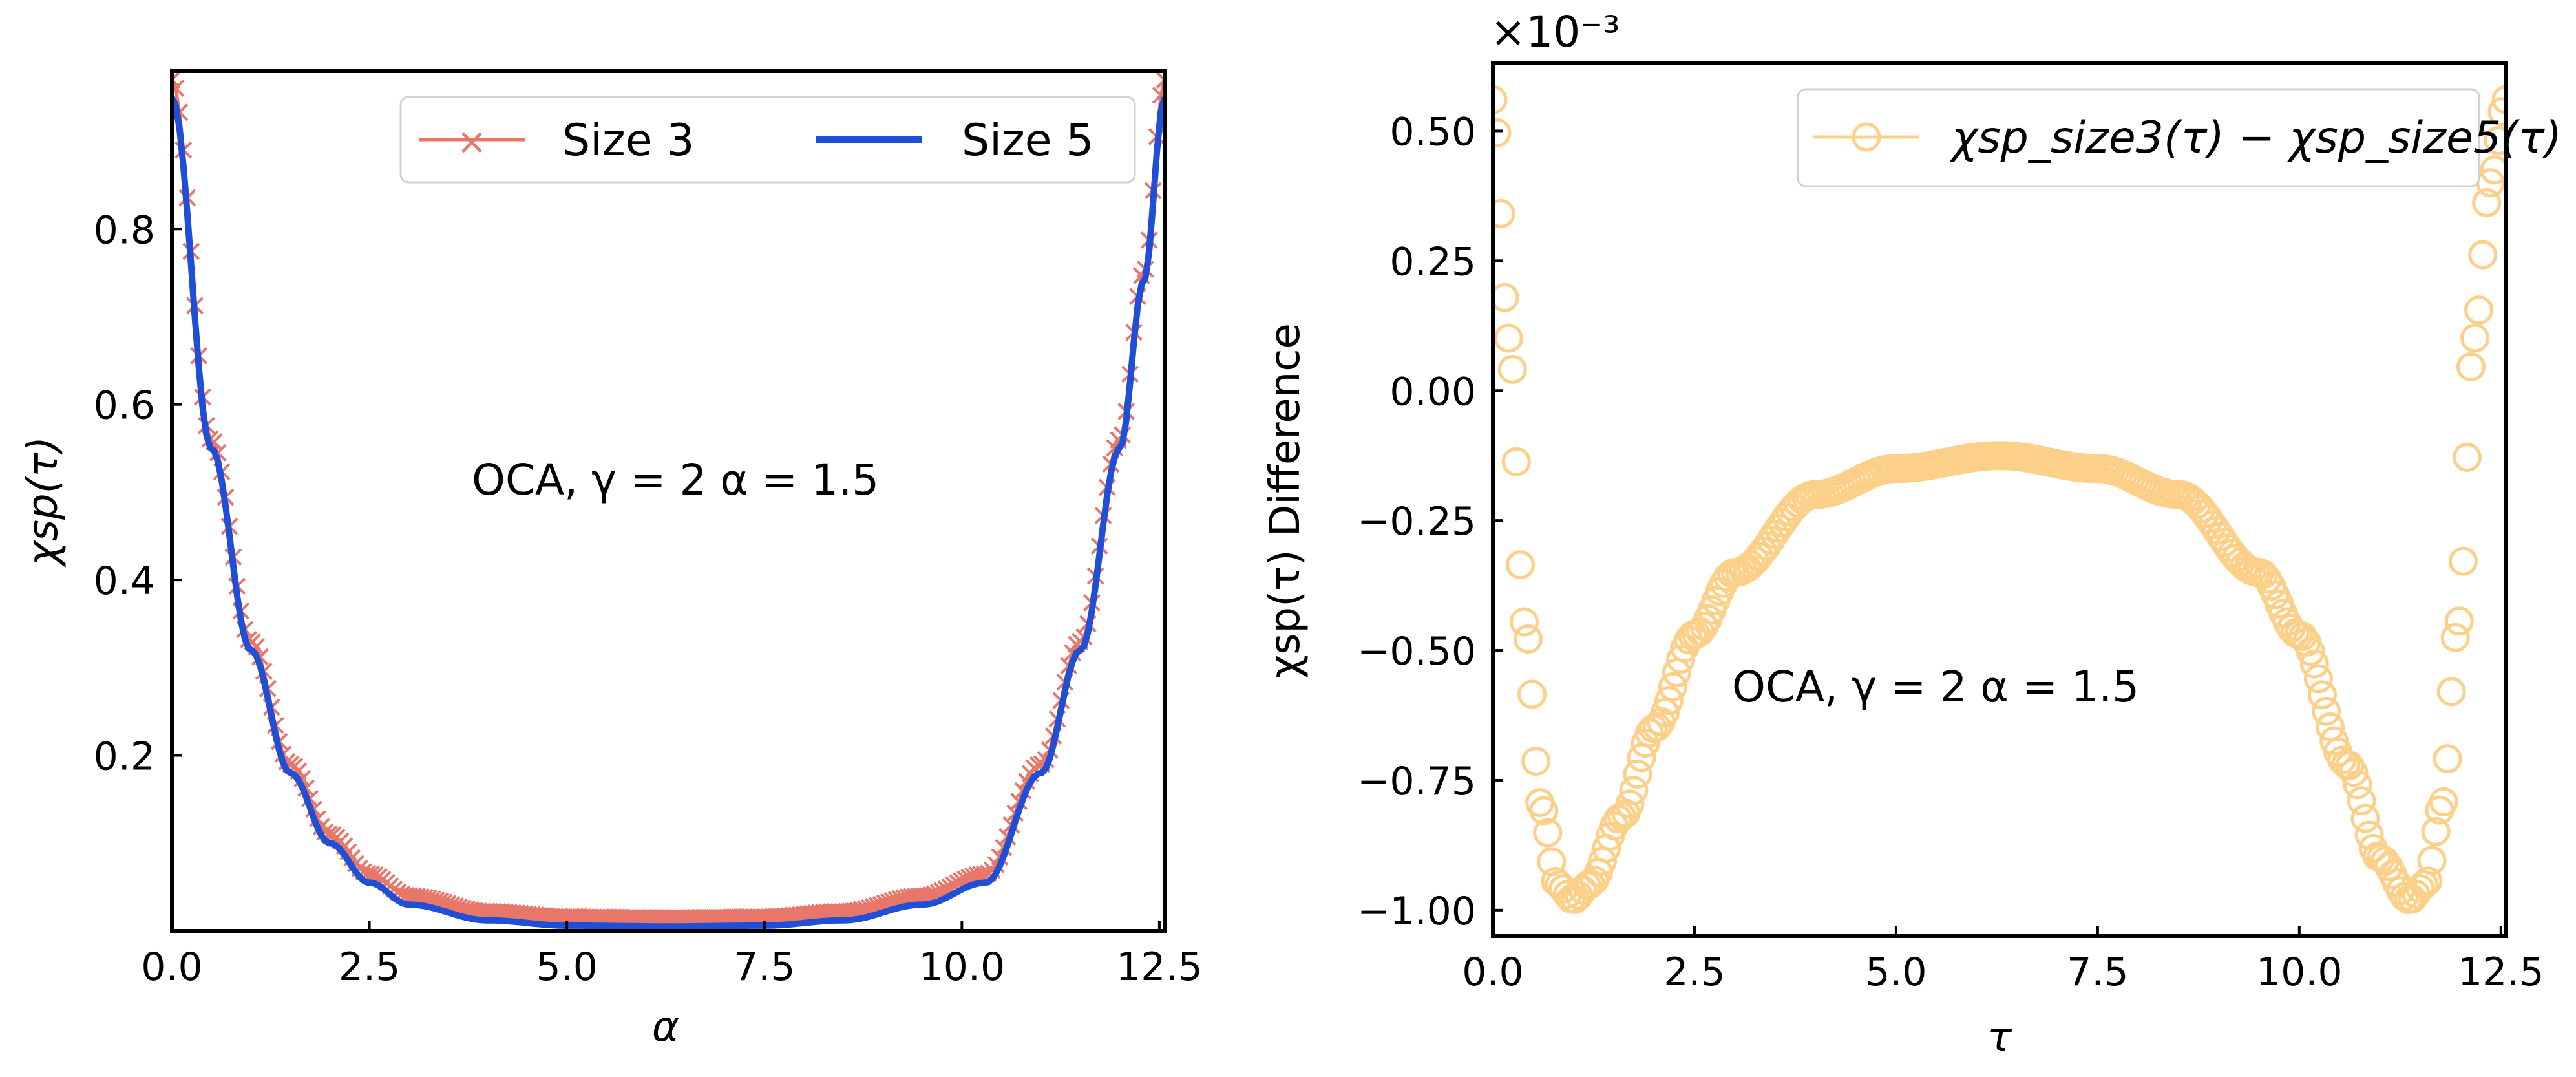 Image resolution: width=2576 pixels, height=1077 pixels. What do you see at coordinates (1027, 140) in the screenshot?
I see `legend-size5-label: Size 5` at bounding box center [1027, 140].